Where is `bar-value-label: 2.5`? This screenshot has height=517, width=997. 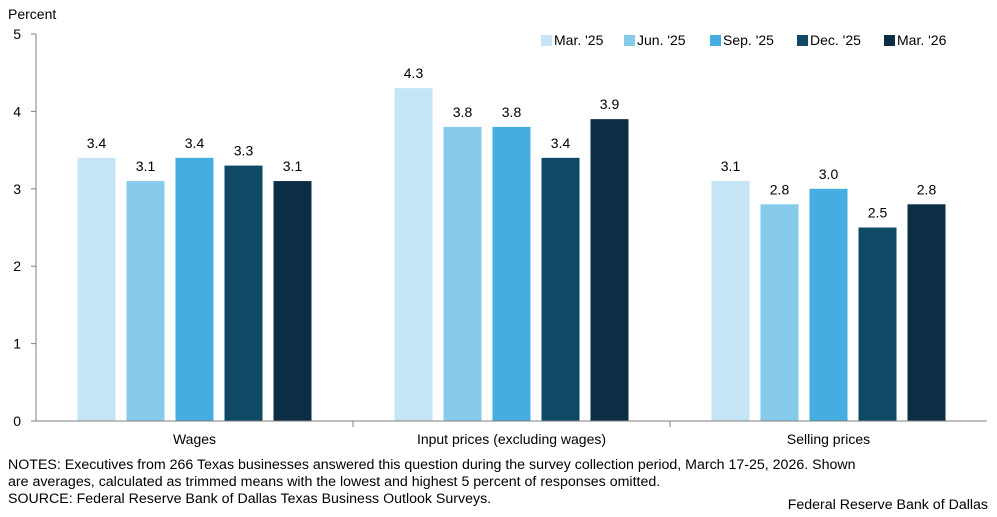 bar-value-label: 2.5 is located at coordinates (878, 213).